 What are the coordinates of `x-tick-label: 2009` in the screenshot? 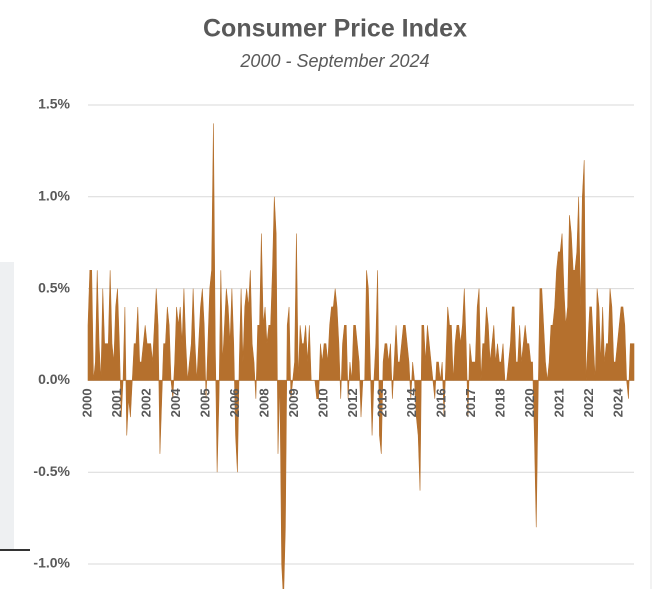 It's located at (293, 402).